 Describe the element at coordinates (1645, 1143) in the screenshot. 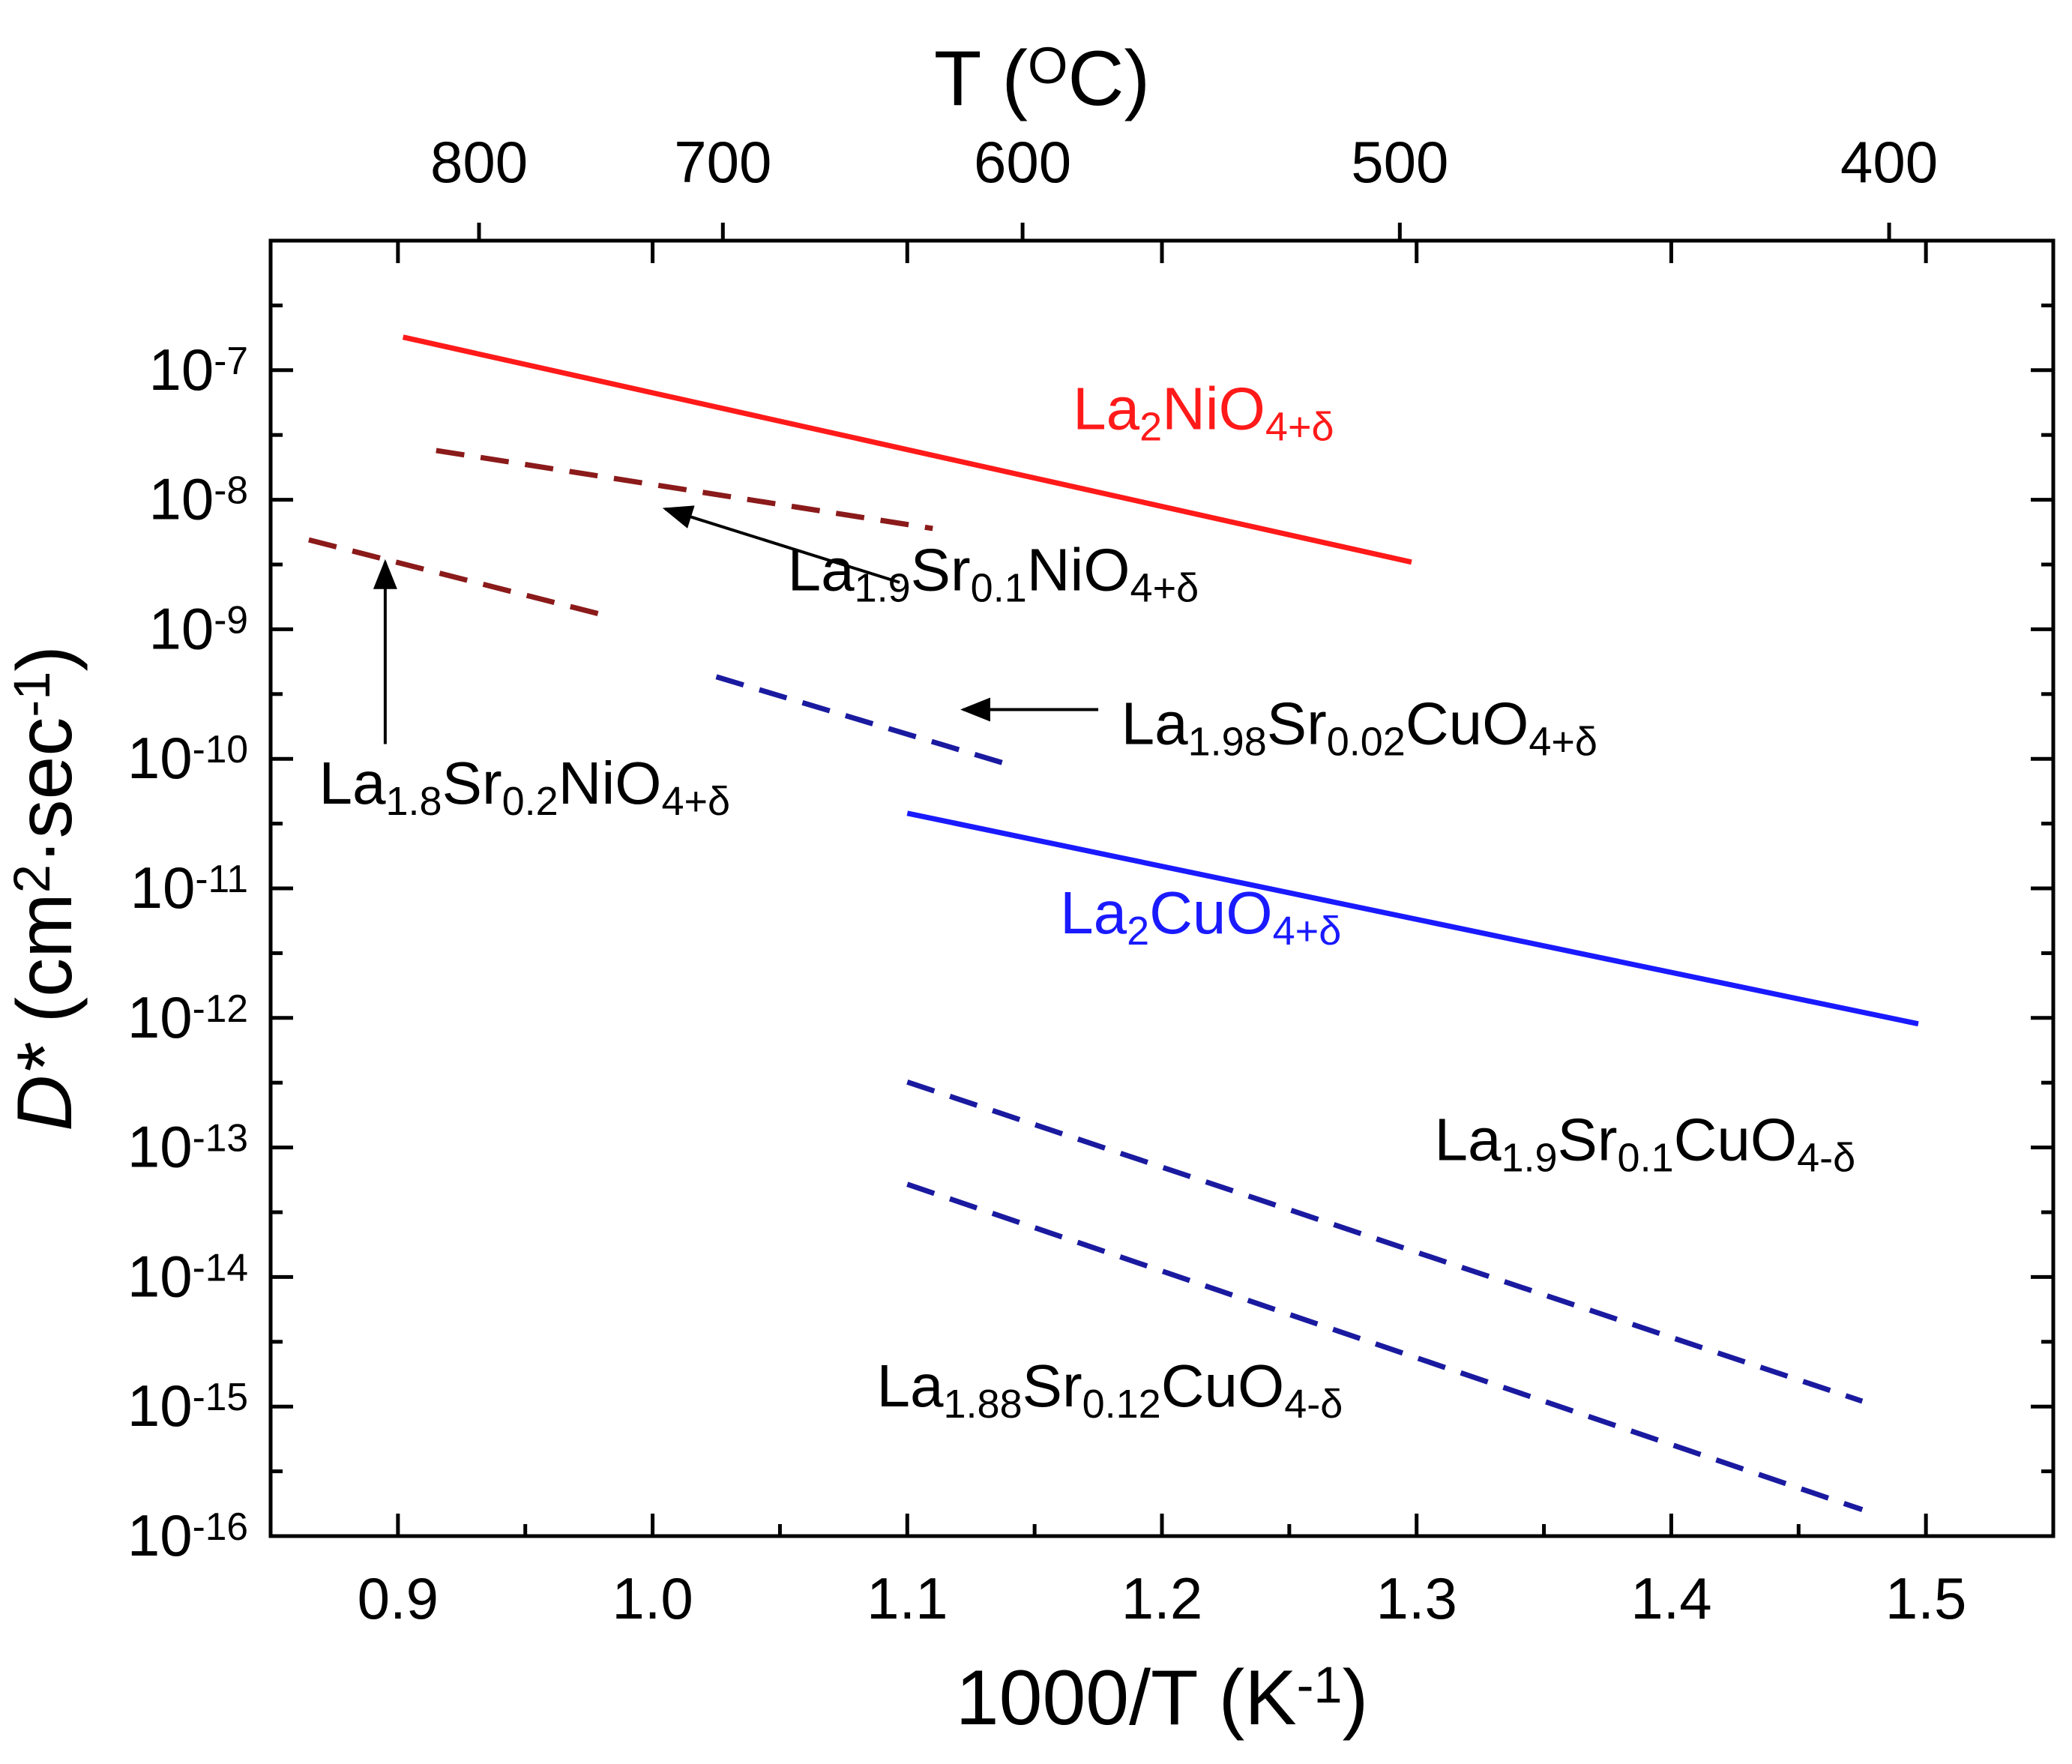

I see `series-label-la19sr01cuo4: La1.9Sr0.1CuO4-δ` at that location.